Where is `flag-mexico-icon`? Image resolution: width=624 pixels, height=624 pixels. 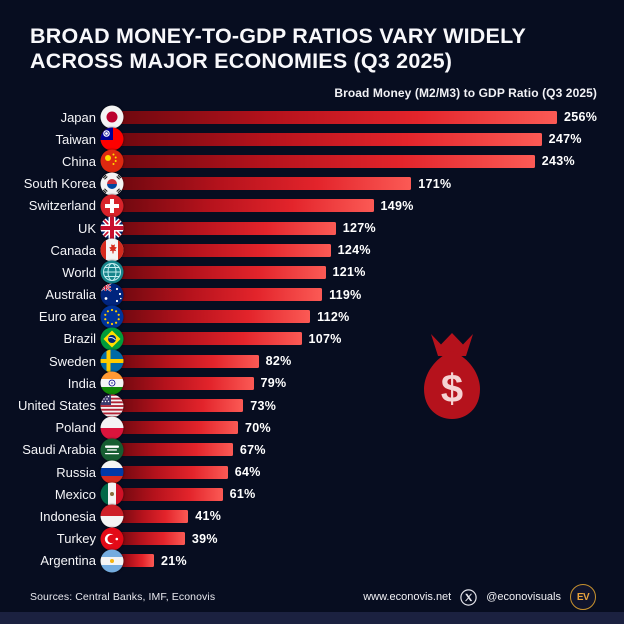 flag-mexico-icon is located at coordinates (112, 494).